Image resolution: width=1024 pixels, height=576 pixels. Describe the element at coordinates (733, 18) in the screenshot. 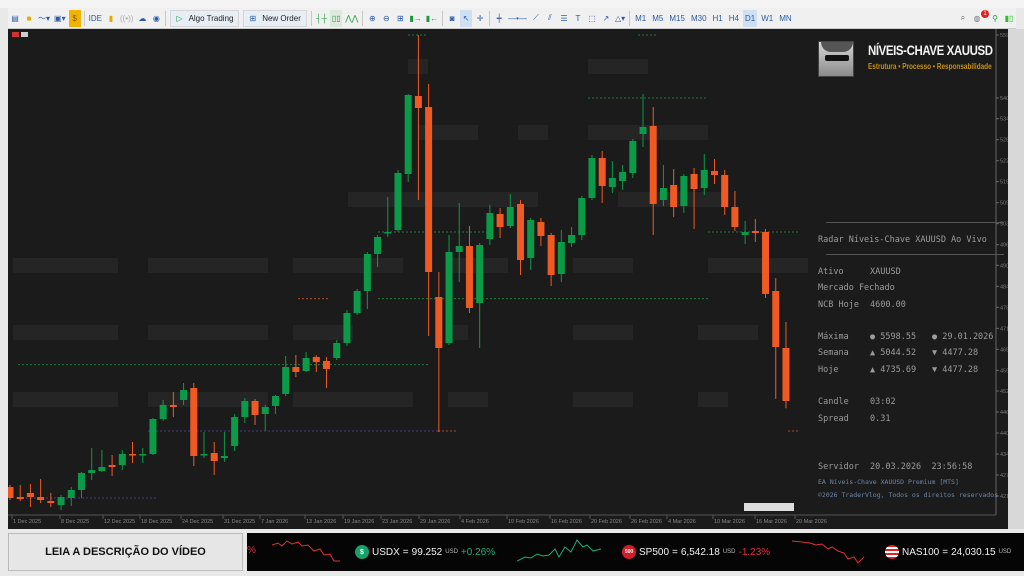

I see `timeframe-h4: H4` at that location.